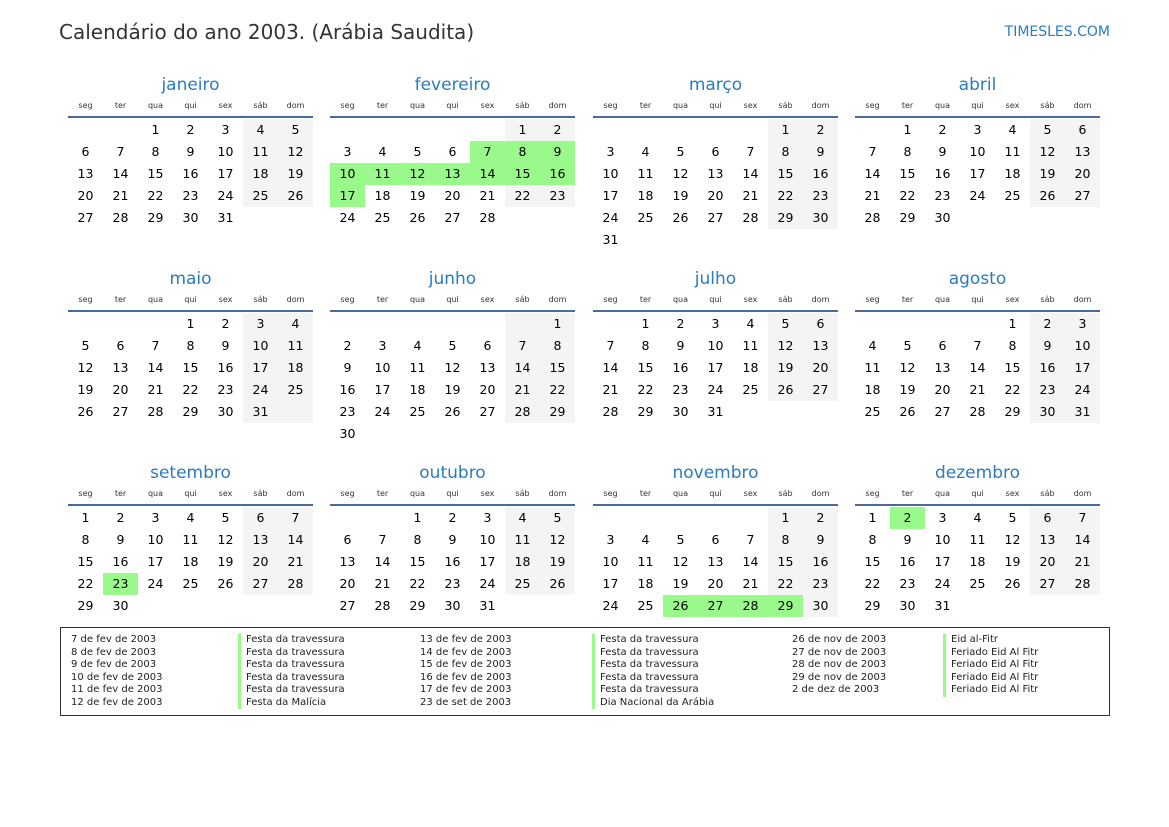 This screenshot has height=827, width=1169. Describe the element at coordinates (487, 152) in the screenshot. I see `holiday-day: 7` at that location.